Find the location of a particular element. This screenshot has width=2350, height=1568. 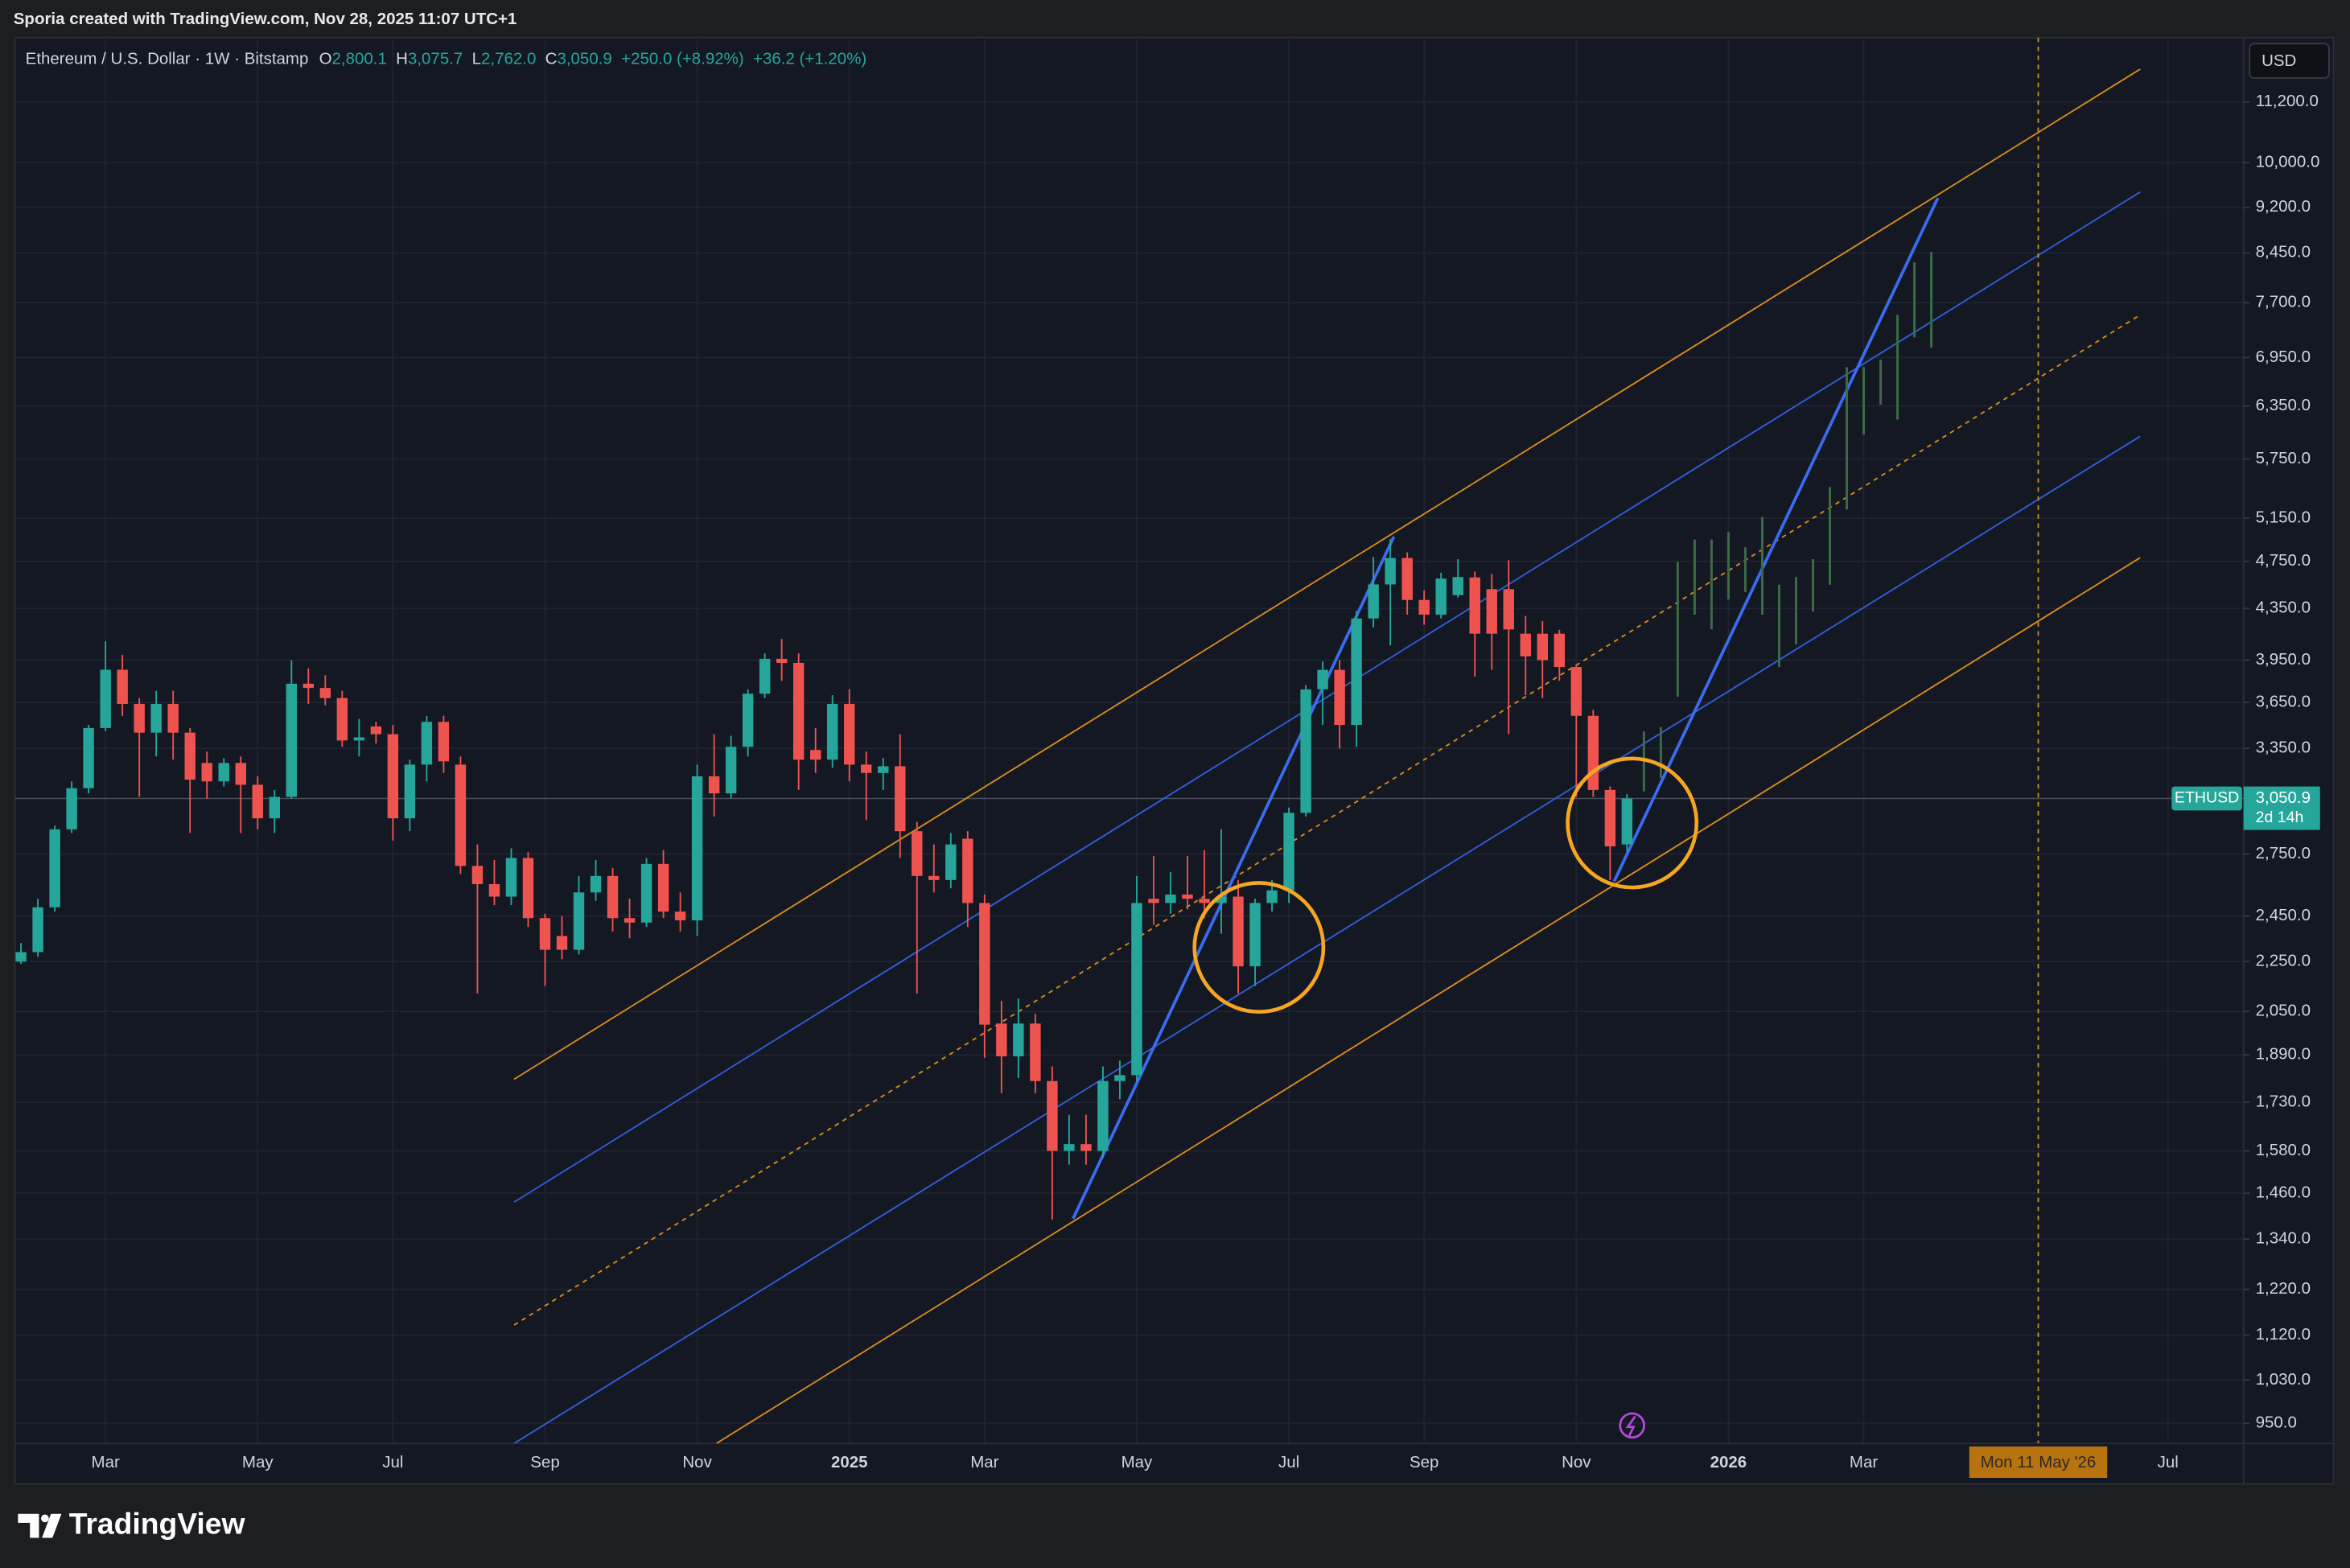

legend-key: O is located at coordinates (325, 59).